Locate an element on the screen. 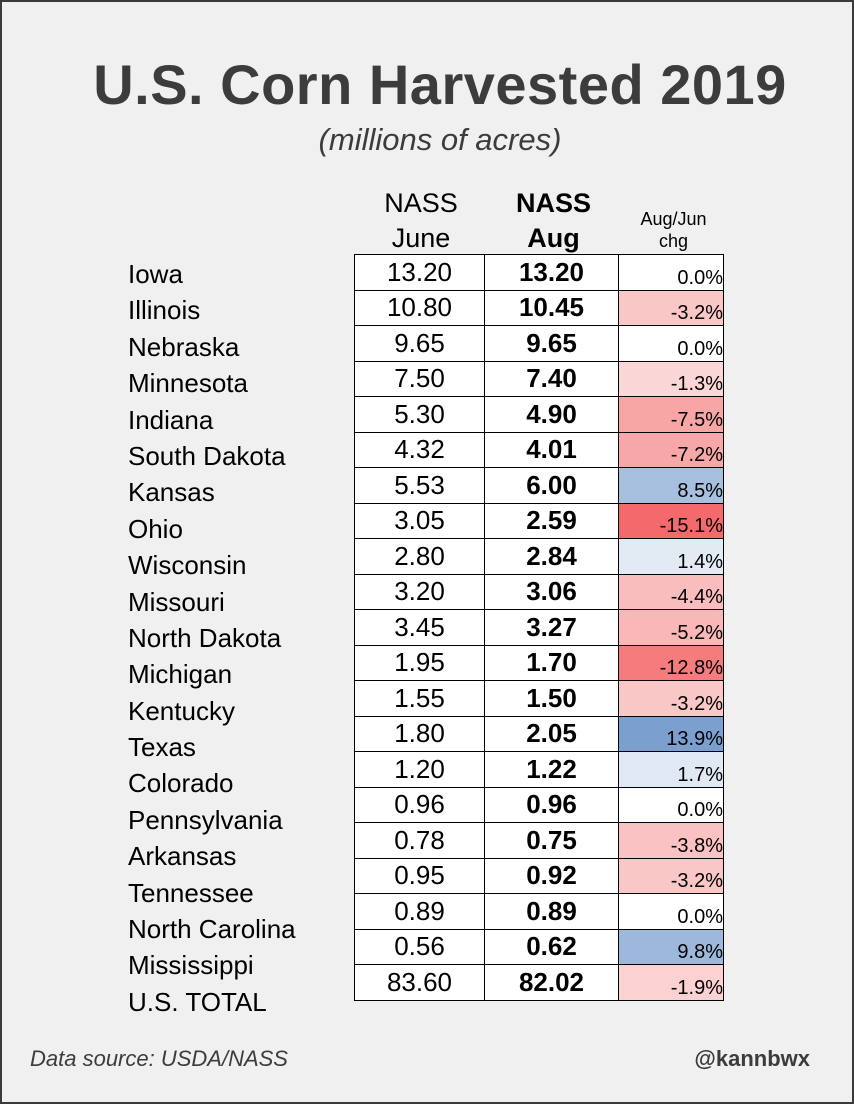 The width and height of the screenshot is (854, 1104). cell-june: 9.65 is located at coordinates (419, 343).